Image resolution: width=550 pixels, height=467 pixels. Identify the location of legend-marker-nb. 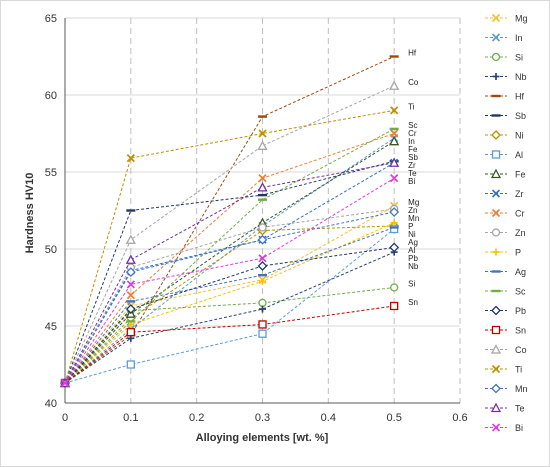
(496, 76).